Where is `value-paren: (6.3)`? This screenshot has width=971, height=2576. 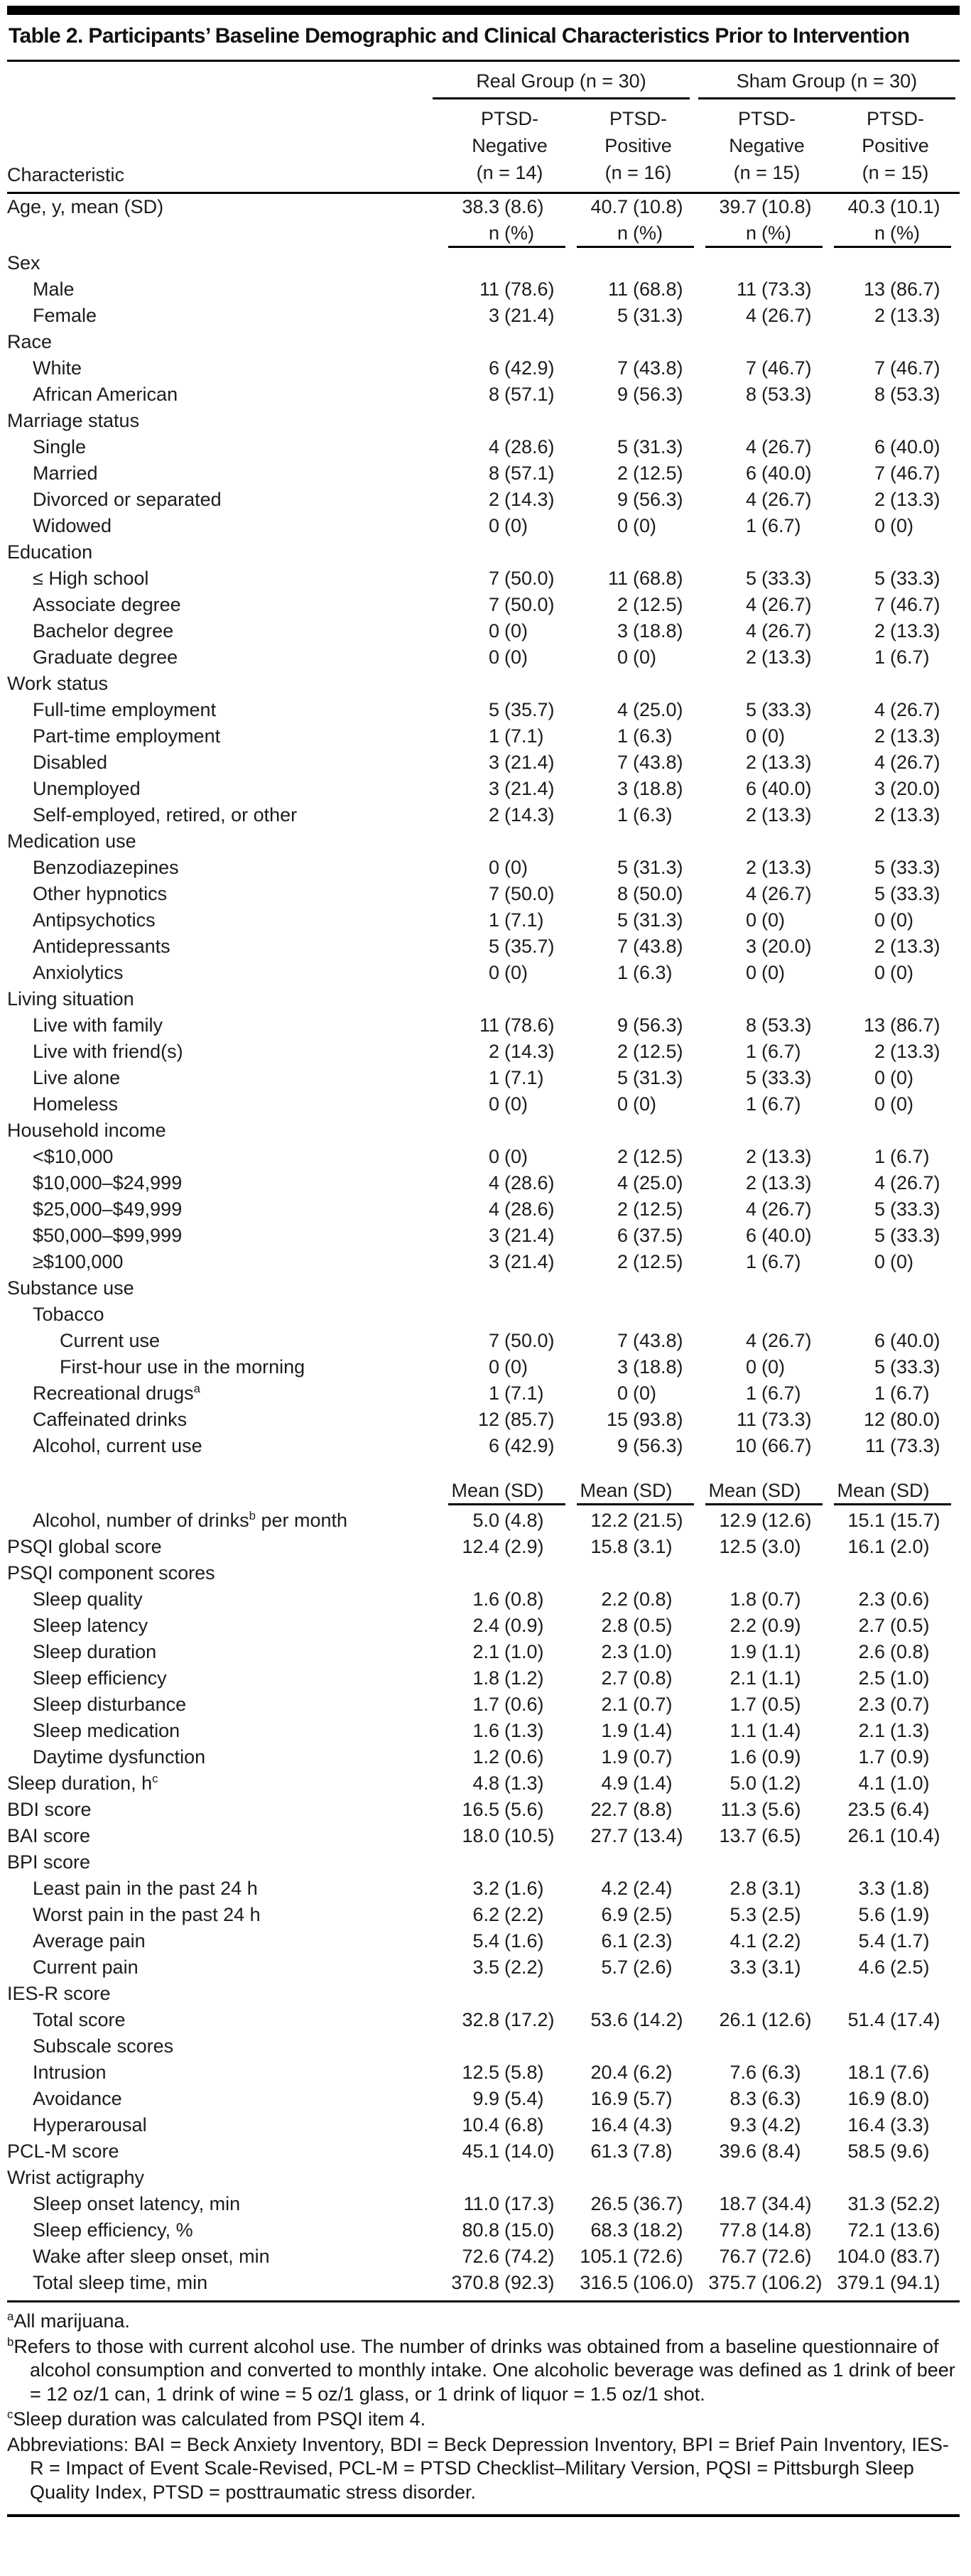 value-paren: (6.3) is located at coordinates (653, 736).